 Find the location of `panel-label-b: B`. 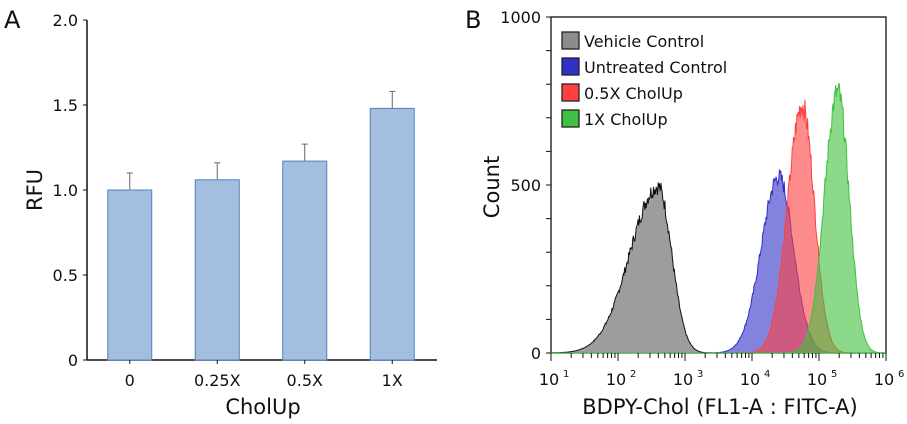

panel-label-b: B is located at coordinates (473, 20).